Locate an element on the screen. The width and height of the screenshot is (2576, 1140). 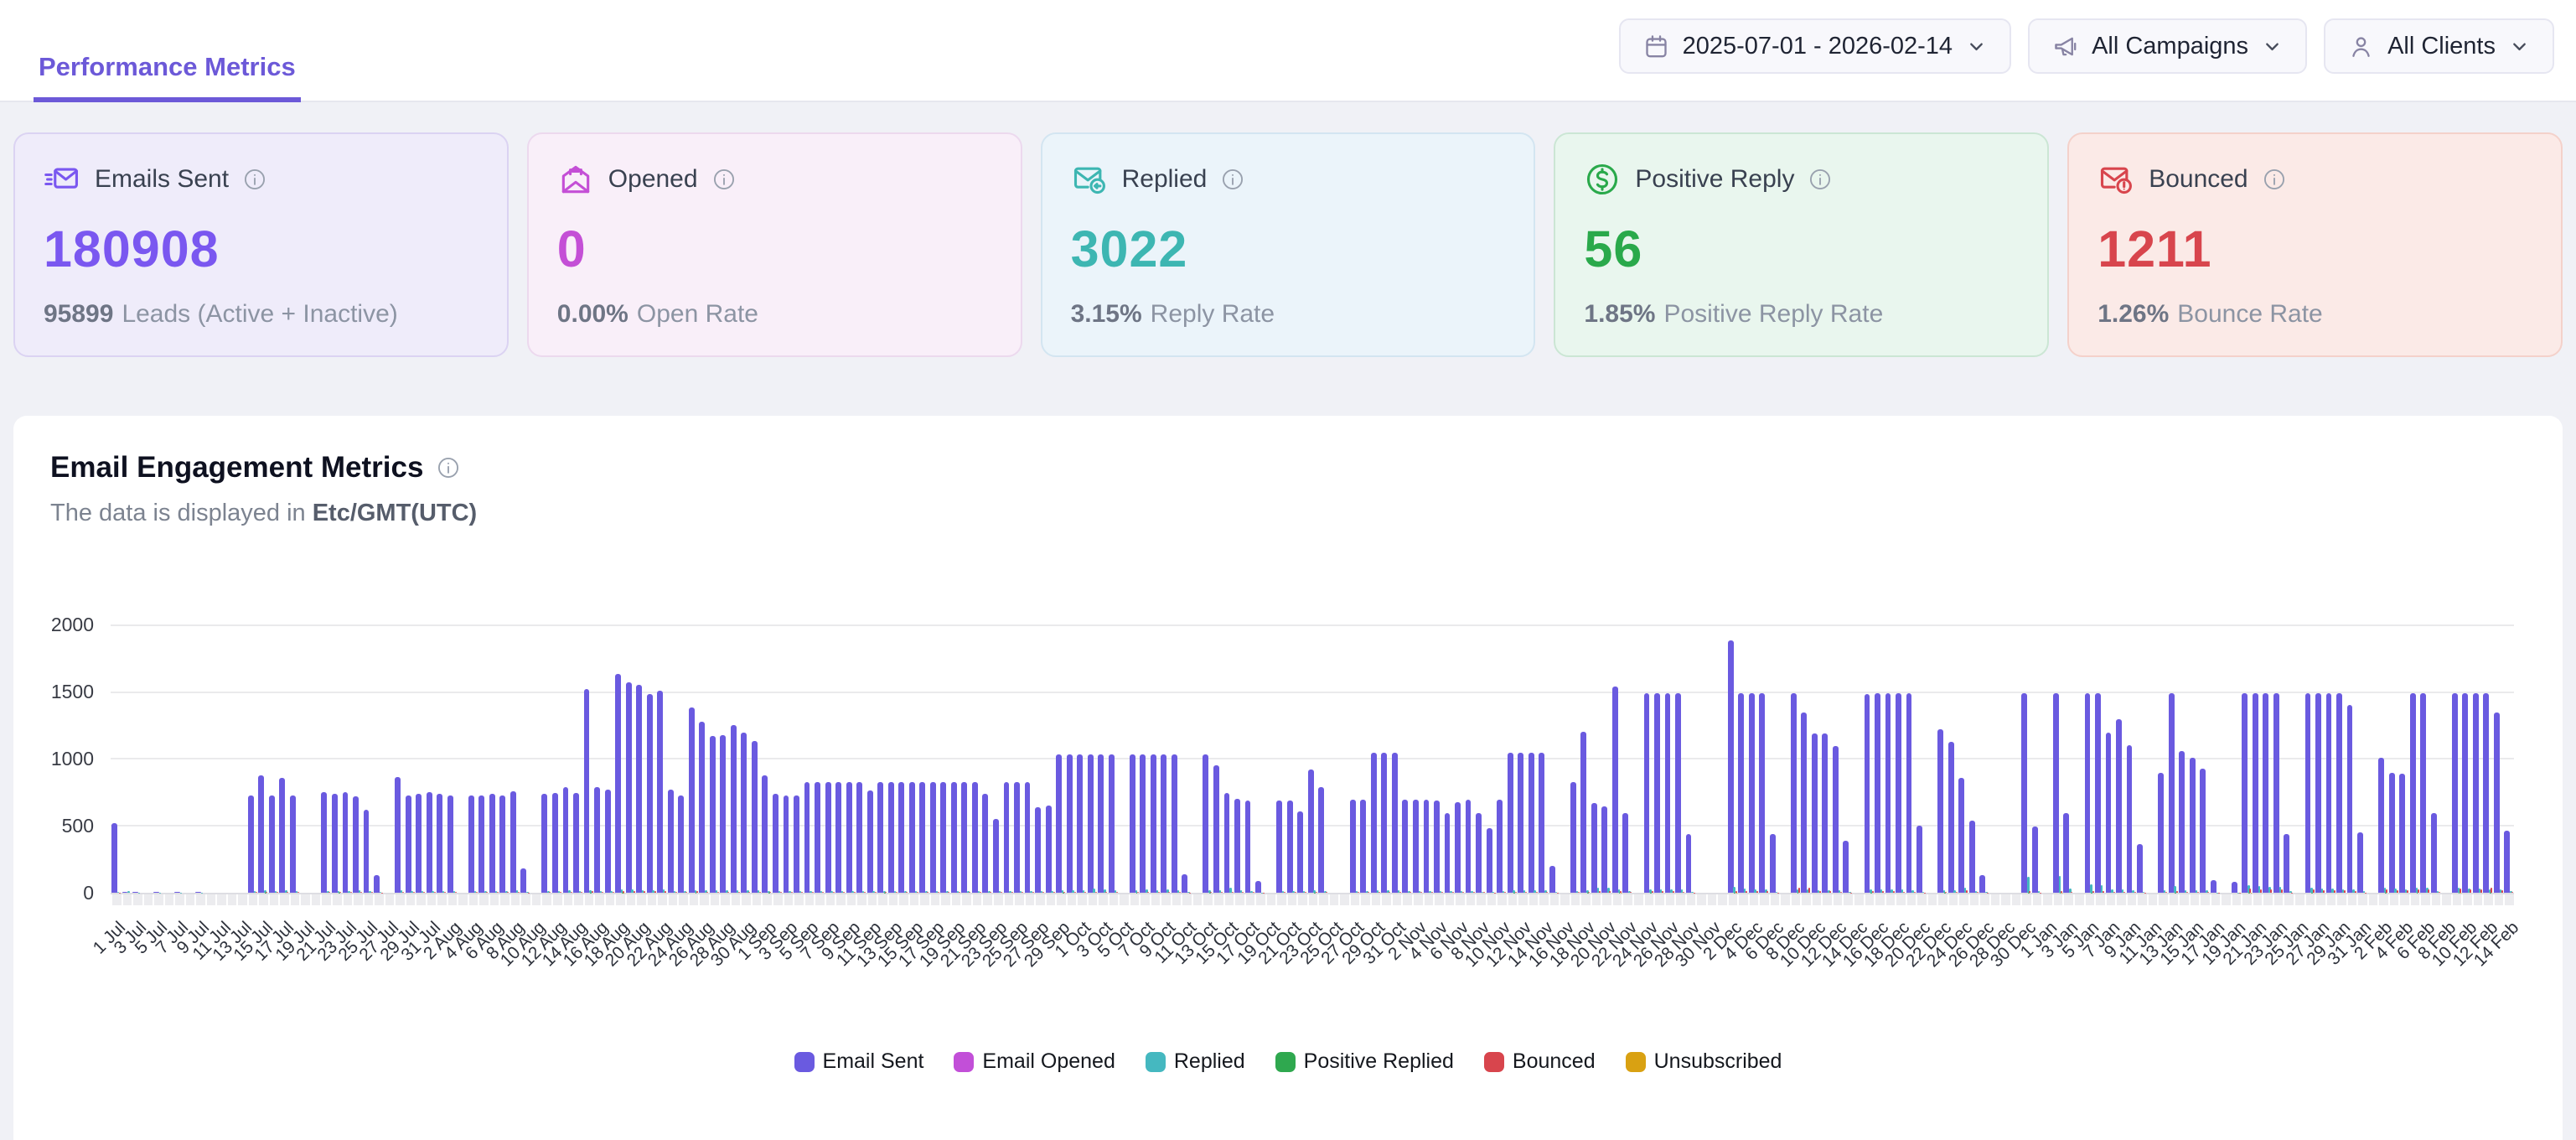
legend-item: Bounced is located at coordinates (1539, 1061).